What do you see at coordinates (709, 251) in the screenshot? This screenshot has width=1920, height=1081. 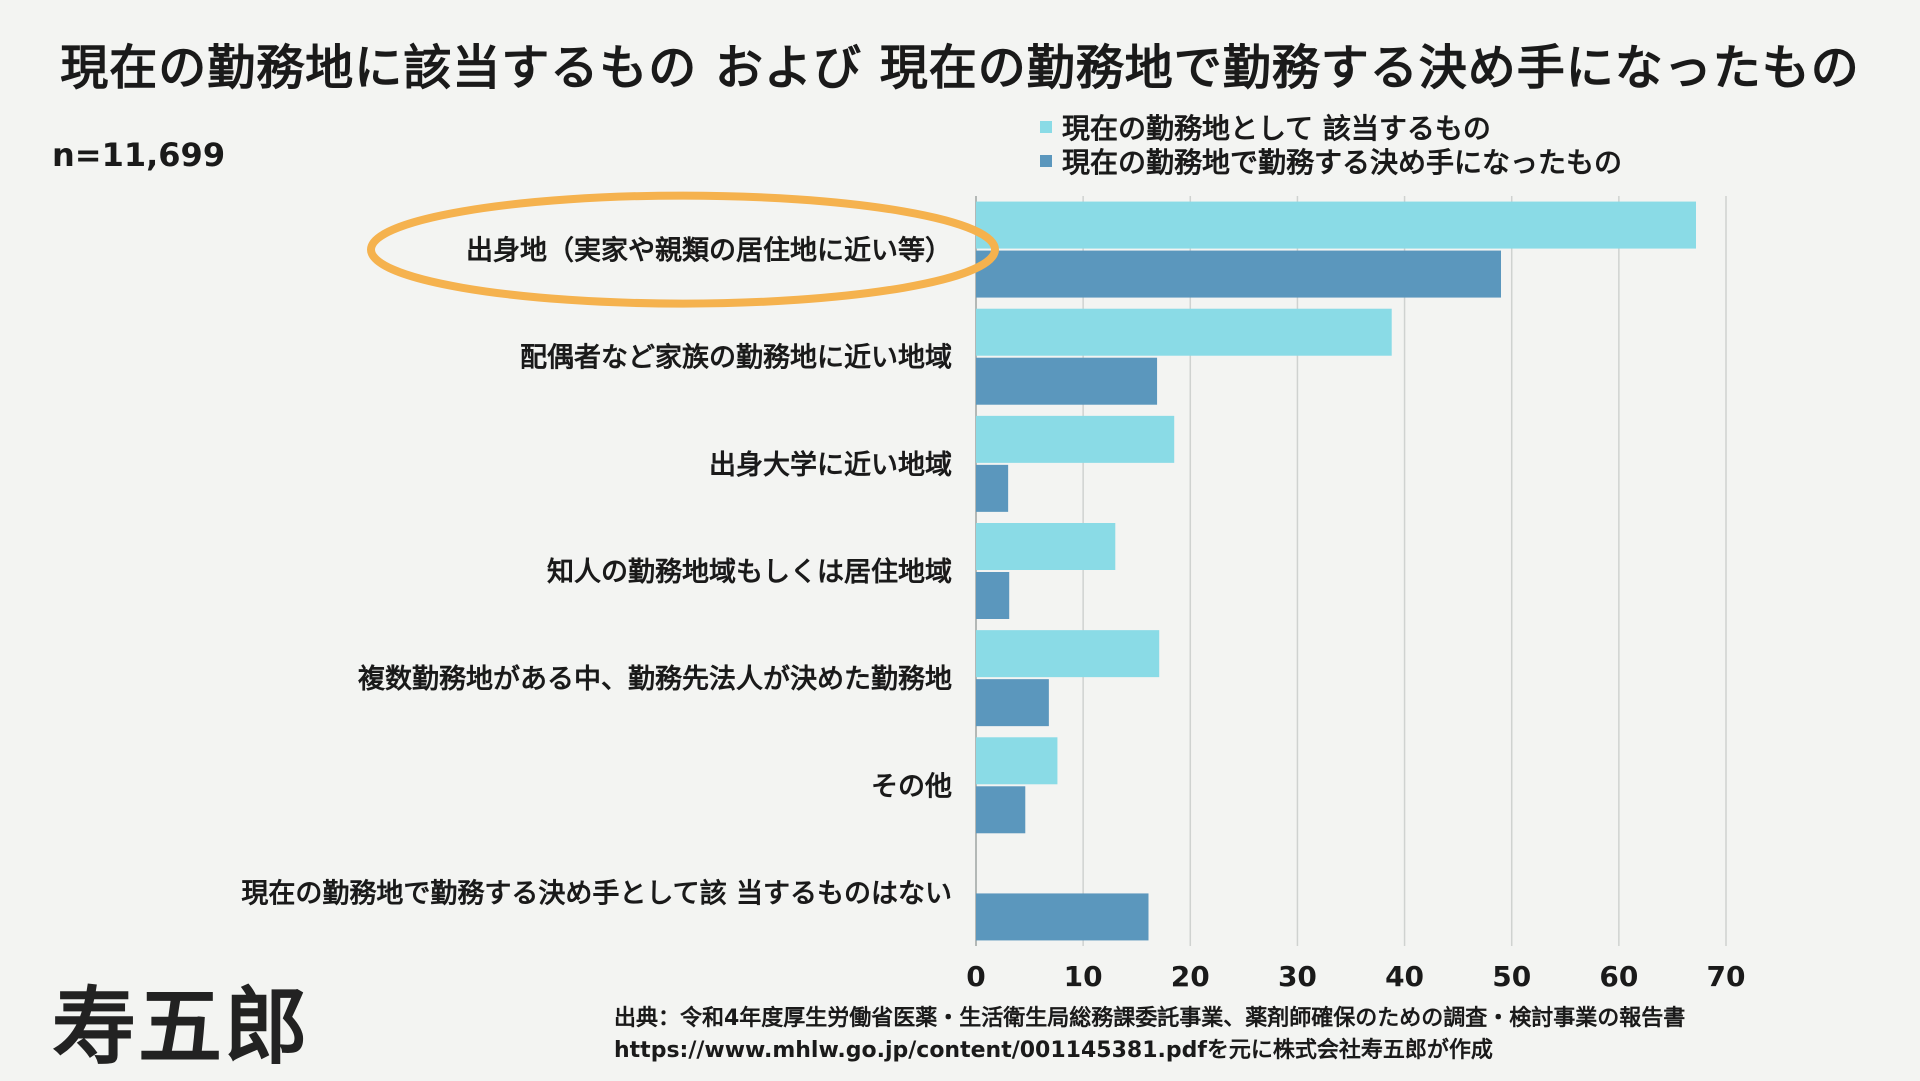 I see `category-label: 出身地（実家や親類の居住地に近い等）` at bounding box center [709, 251].